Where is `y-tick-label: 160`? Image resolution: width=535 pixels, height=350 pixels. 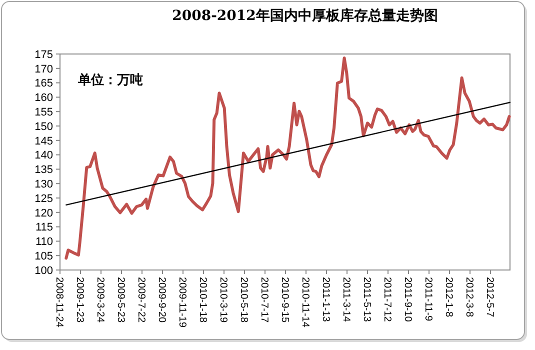
y-tick-label: 160 is located at coordinates (43, 98).